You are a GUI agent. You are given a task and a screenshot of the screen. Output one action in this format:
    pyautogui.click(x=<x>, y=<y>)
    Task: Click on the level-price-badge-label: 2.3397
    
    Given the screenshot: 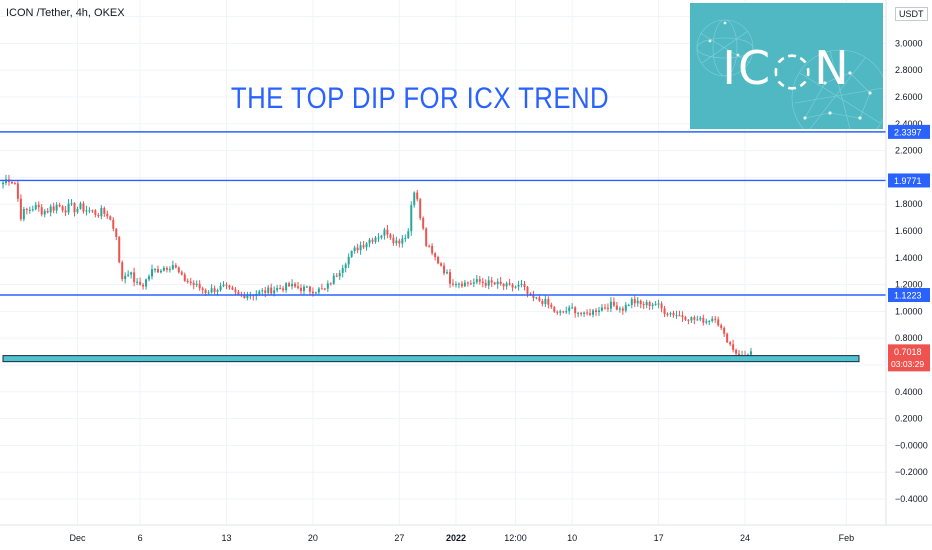 What is the action you would take?
    pyautogui.click(x=908, y=132)
    